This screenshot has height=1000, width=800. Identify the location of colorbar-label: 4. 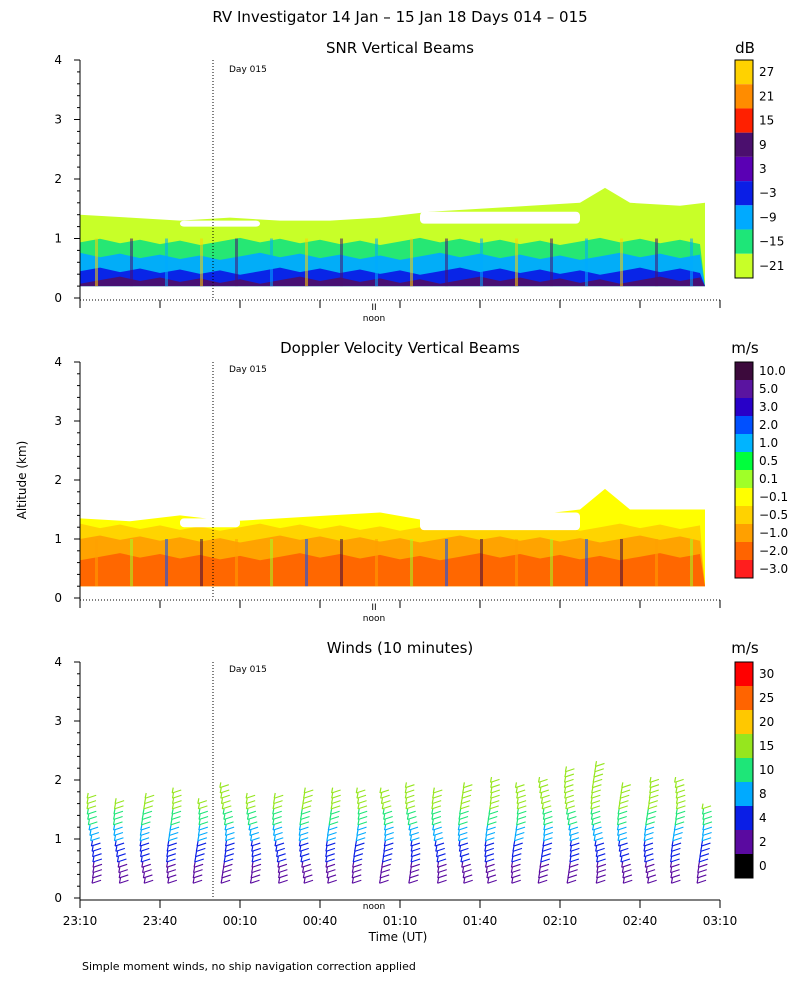
(763, 818).